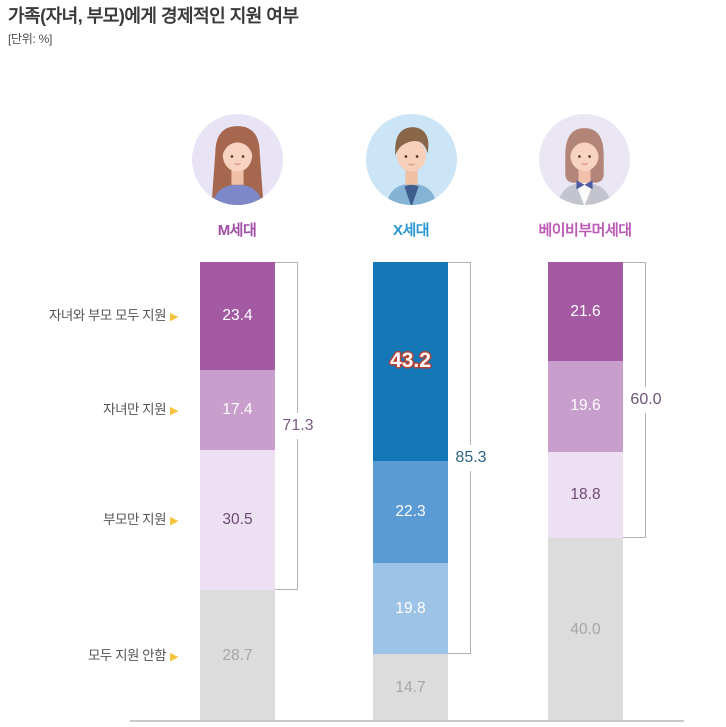  I want to click on bar-segment: 18.8, so click(585, 494).